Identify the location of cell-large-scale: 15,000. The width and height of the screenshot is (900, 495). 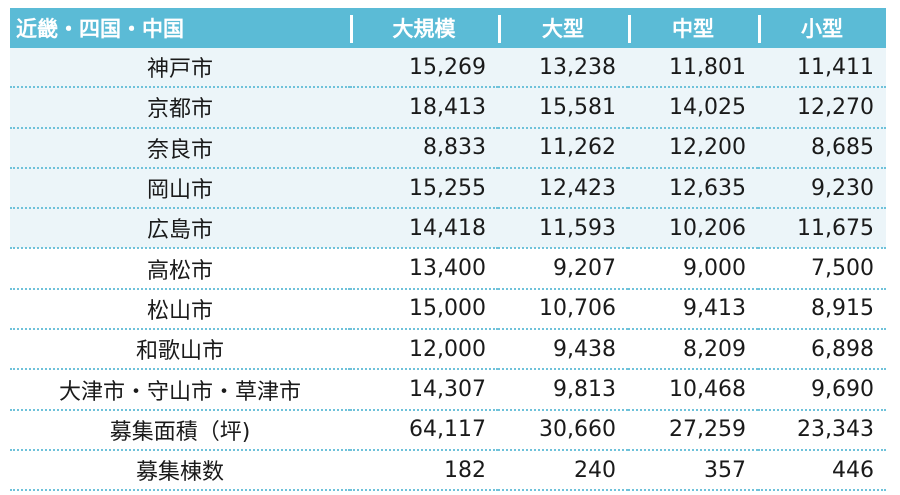
(424, 309).